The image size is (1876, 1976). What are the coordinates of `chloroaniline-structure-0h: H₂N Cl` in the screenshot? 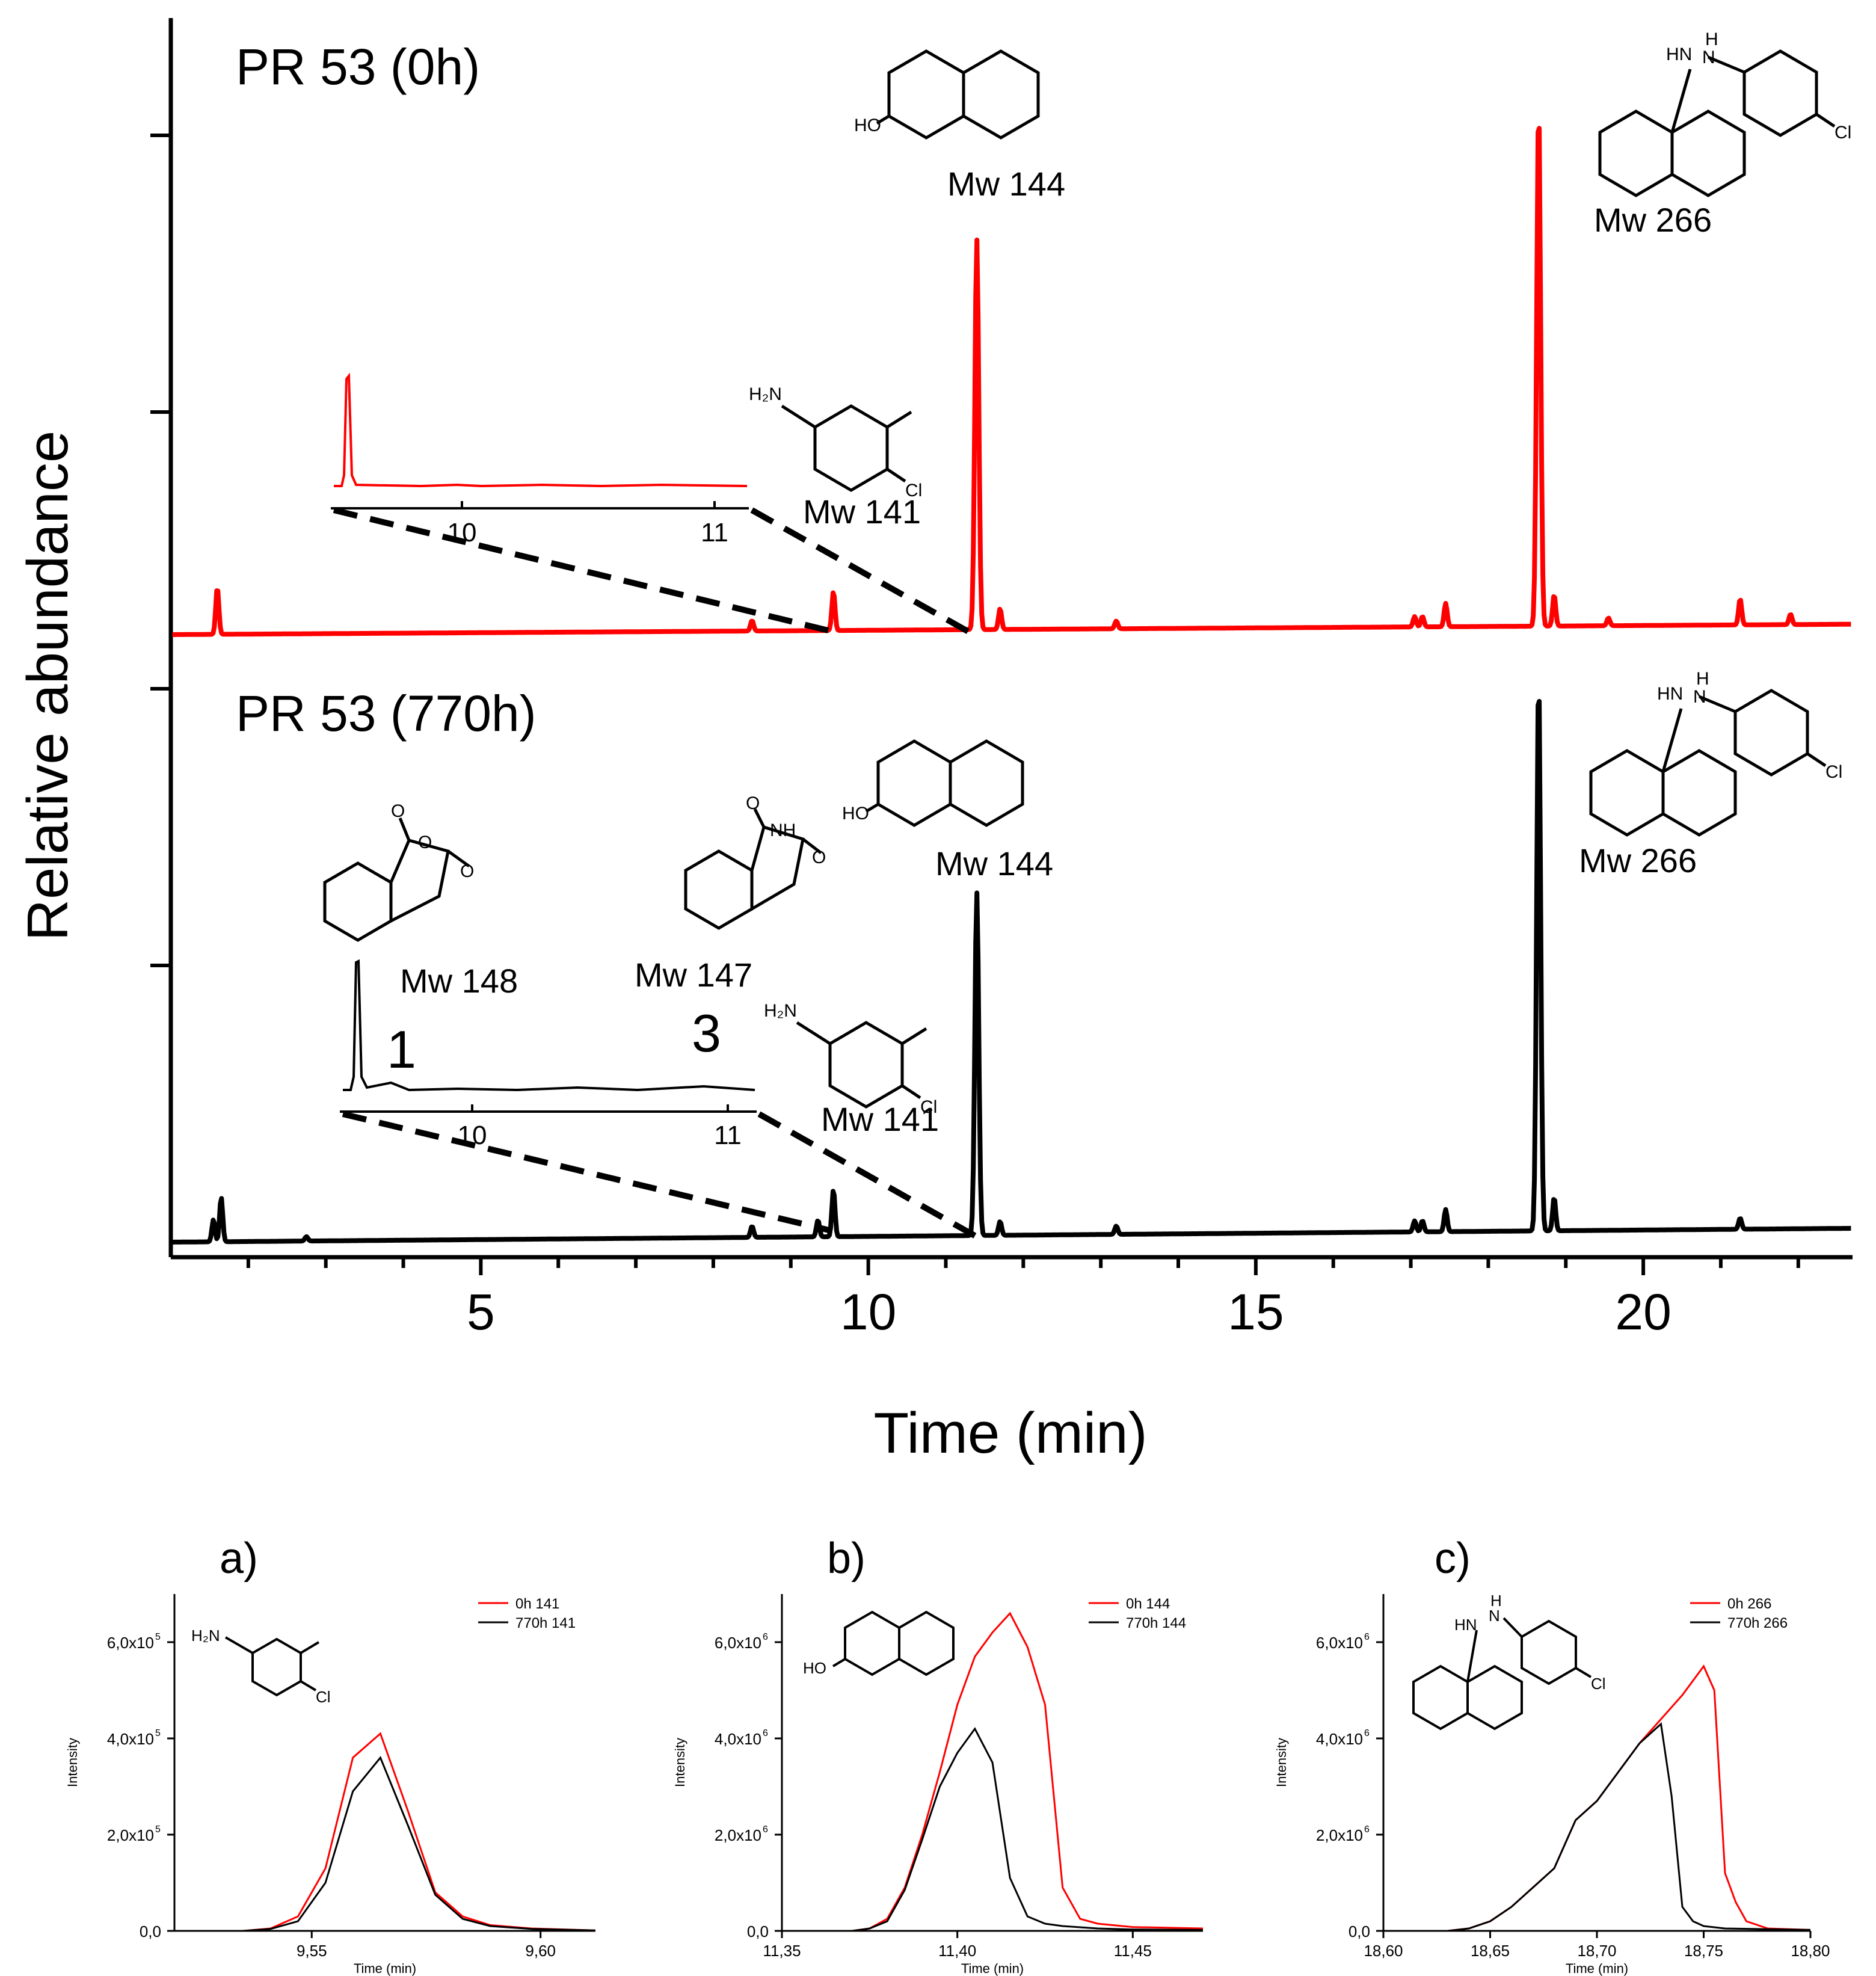 It's located at (835, 442).